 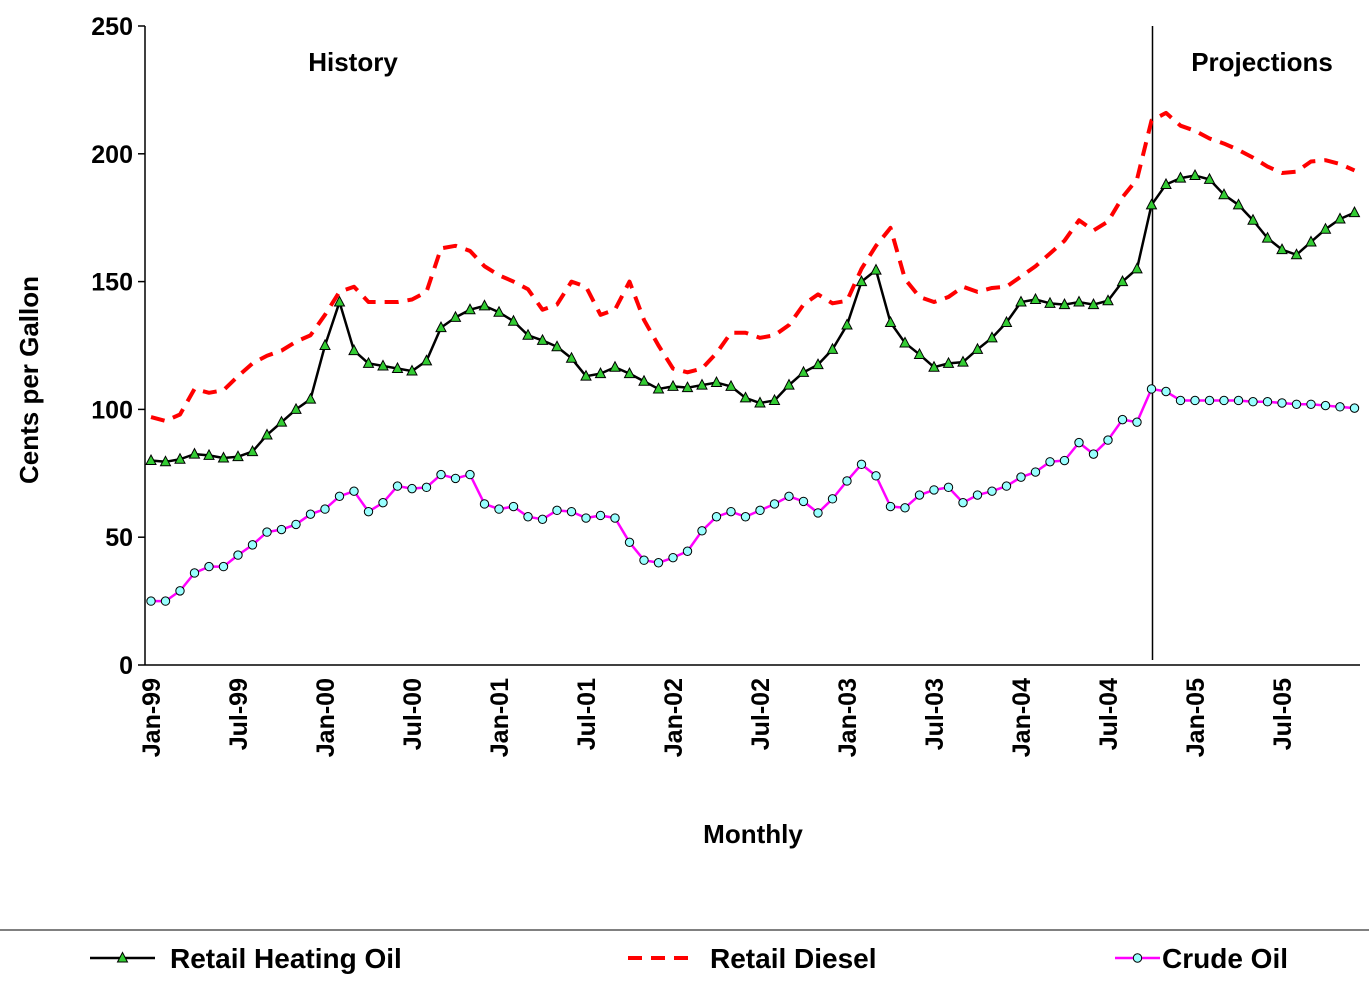 I want to click on annotation: Projections, so click(x=1262, y=62).